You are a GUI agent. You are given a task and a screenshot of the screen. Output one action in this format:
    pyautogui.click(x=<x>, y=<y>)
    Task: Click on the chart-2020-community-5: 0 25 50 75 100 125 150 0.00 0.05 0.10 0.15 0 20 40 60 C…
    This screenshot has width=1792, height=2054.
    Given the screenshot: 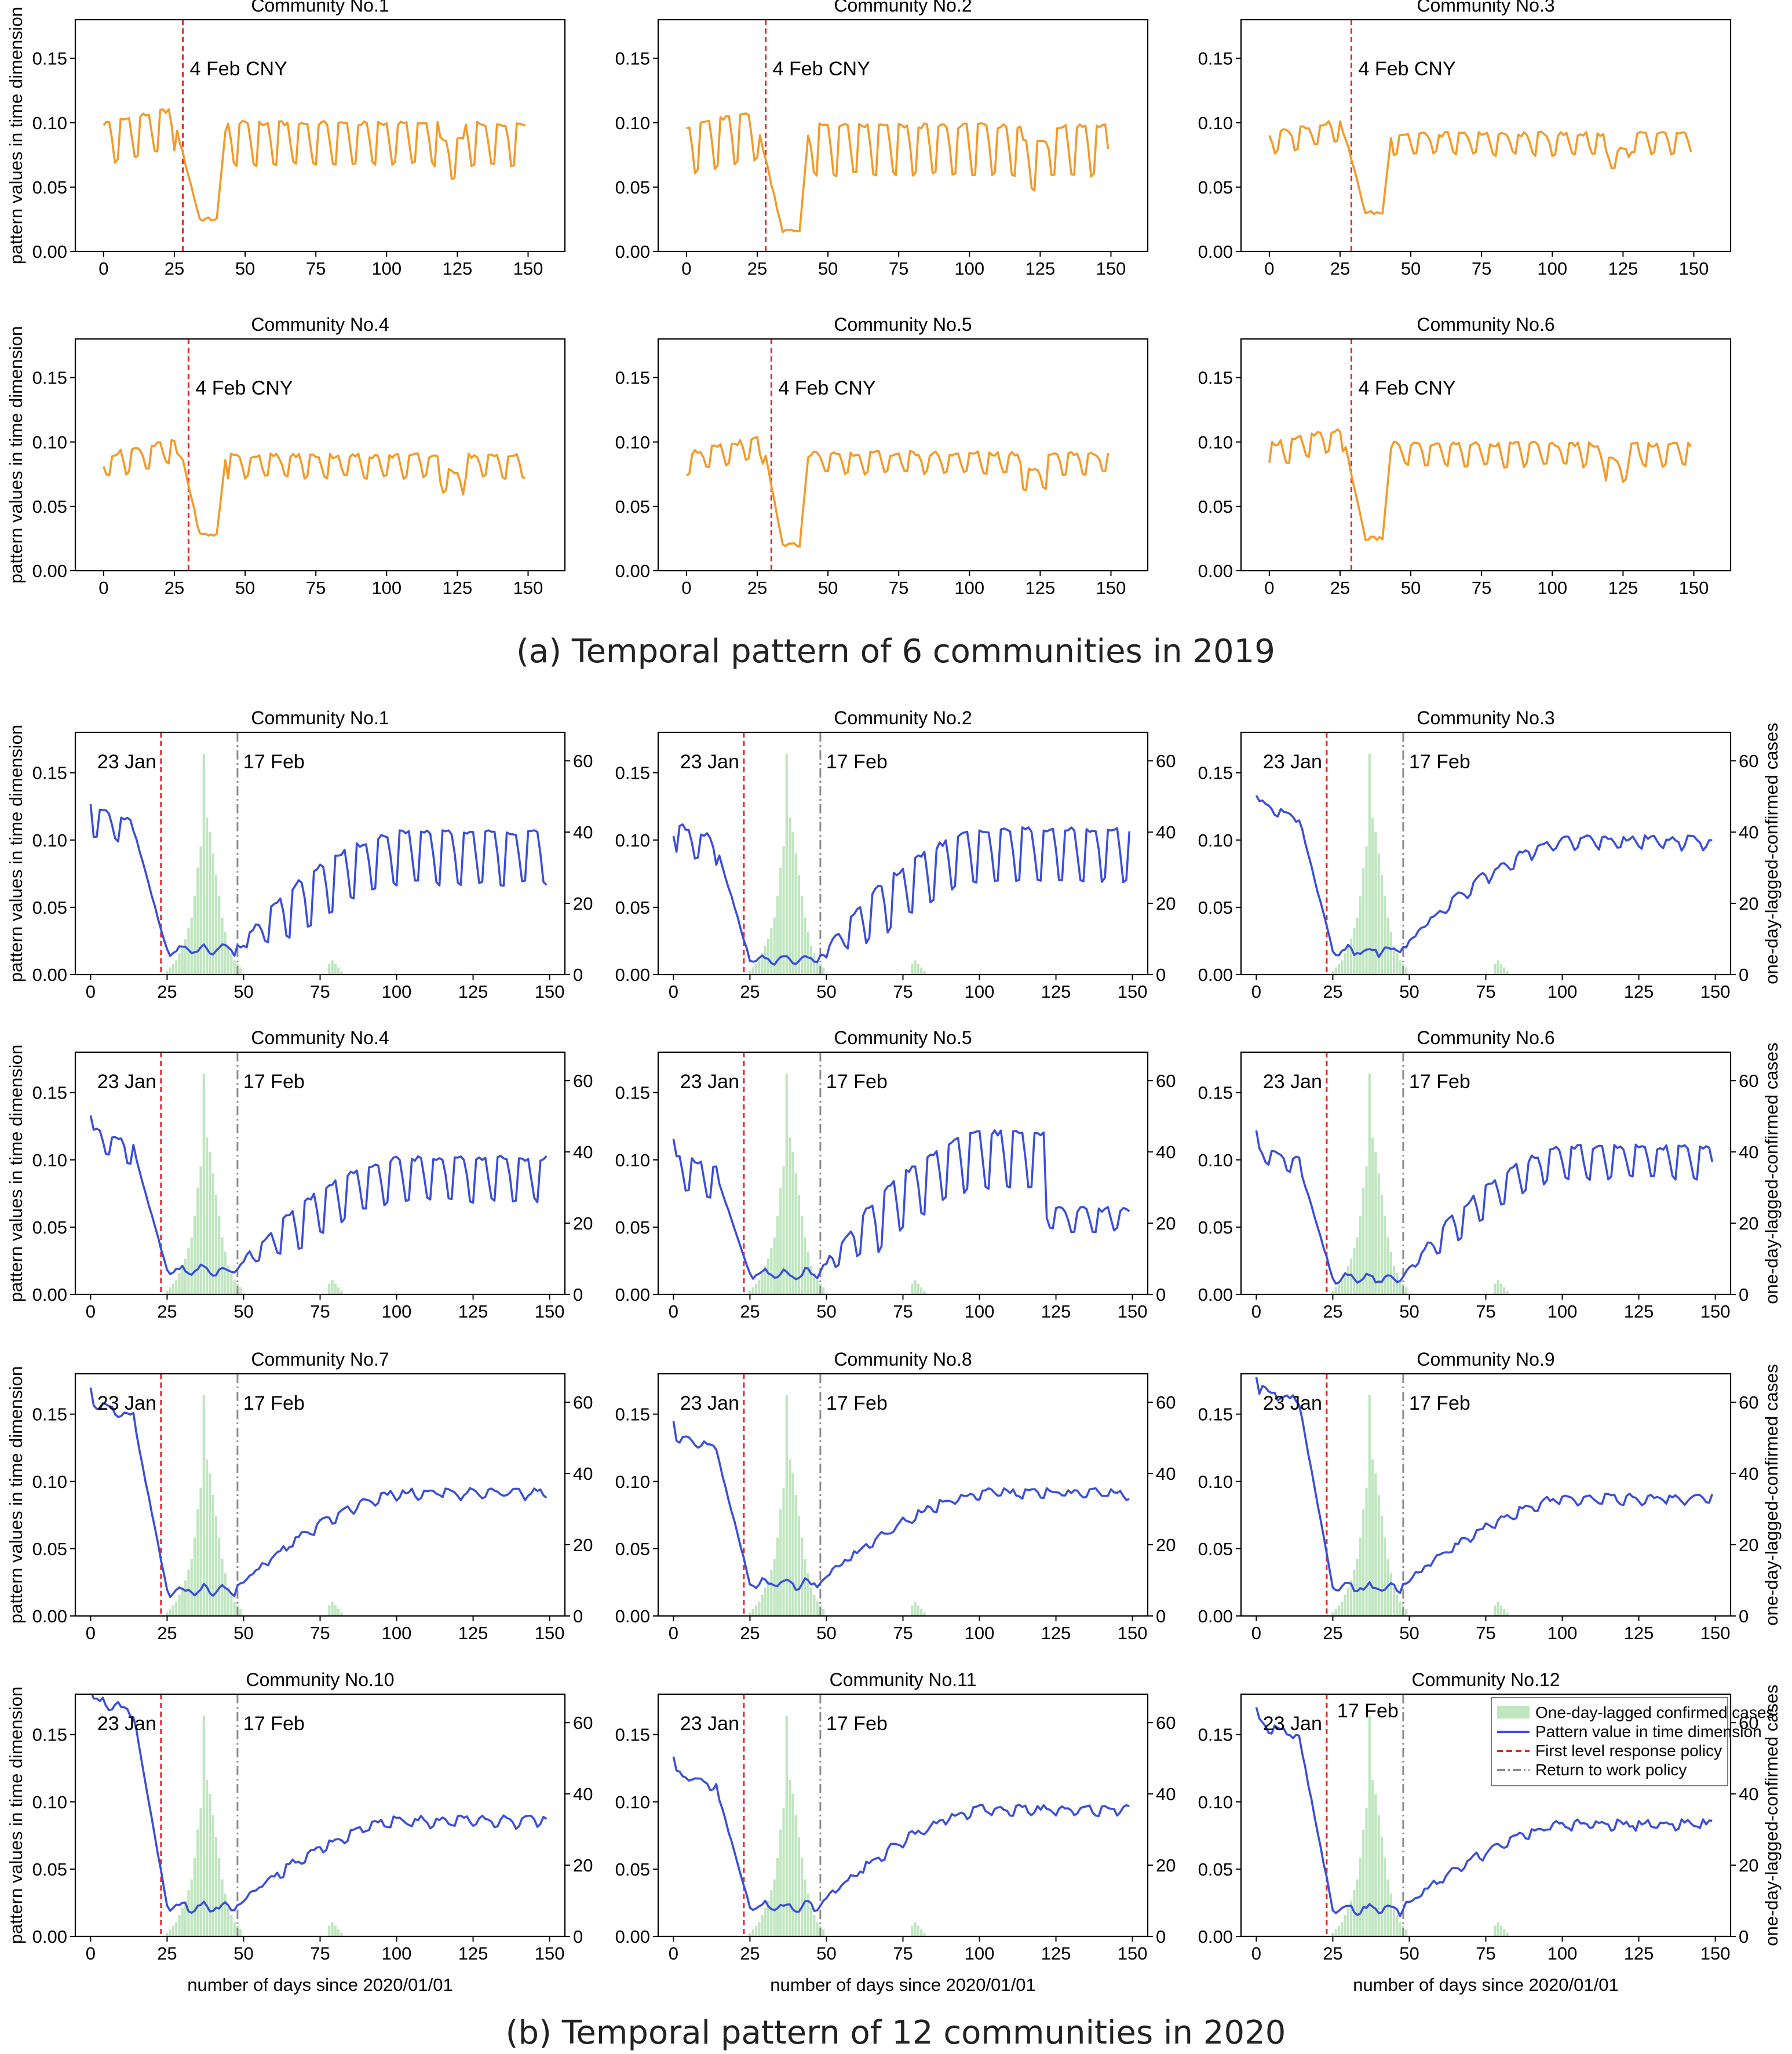 What is the action you would take?
    pyautogui.click(x=896, y=1174)
    